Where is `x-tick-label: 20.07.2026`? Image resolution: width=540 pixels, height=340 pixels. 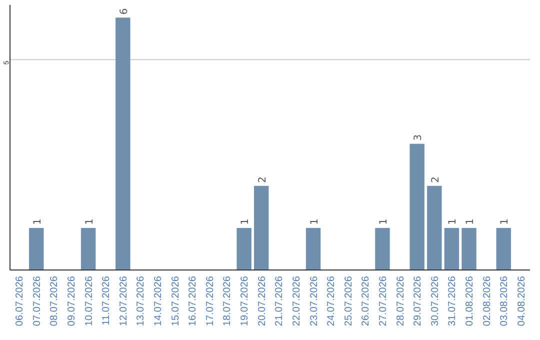
x-tick-label: 20.07.2026 is located at coordinates (262, 301).